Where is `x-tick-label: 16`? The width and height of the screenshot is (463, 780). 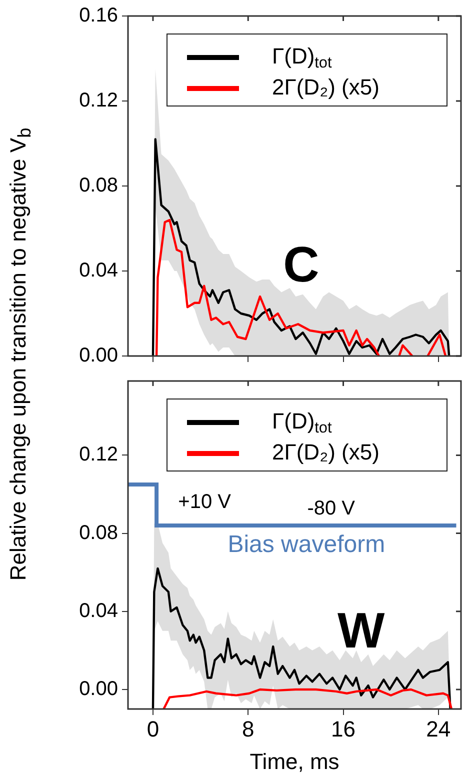 x-tick-label: 16 is located at coordinates (343, 729).